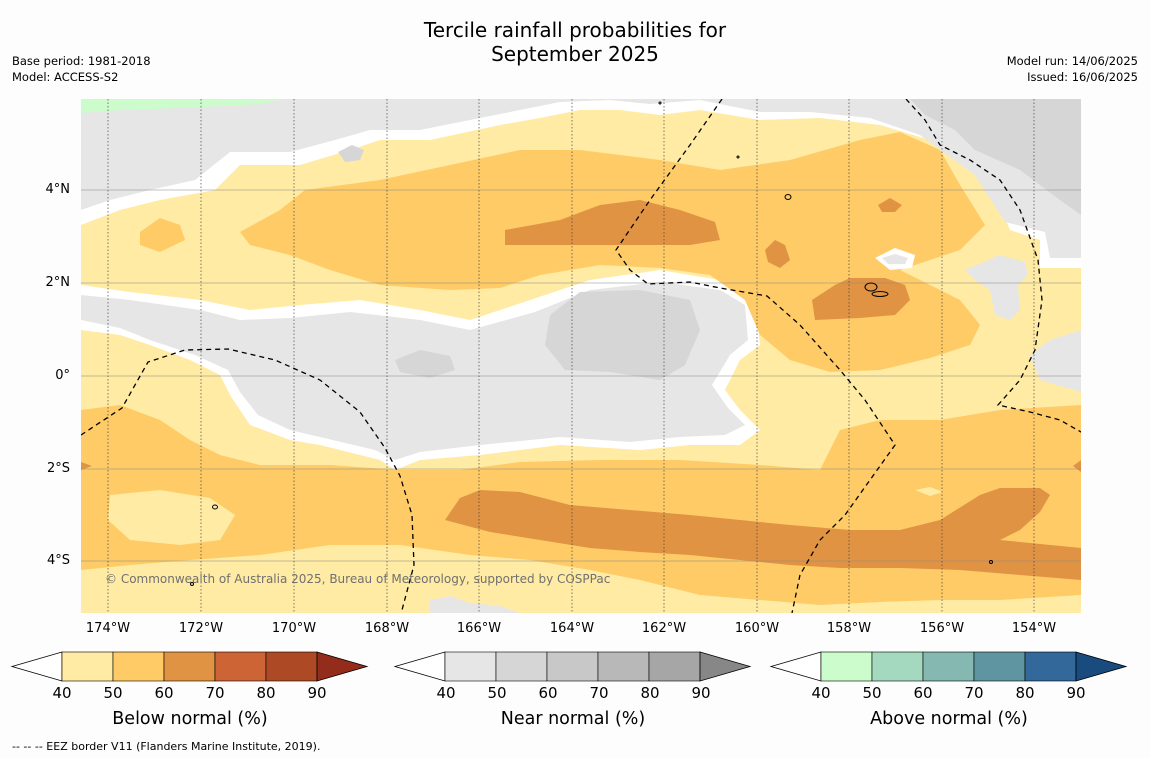  Describe the element at coordinates (872, 693) in the screenshot. I see `cb-above-tick: 50` at that location.